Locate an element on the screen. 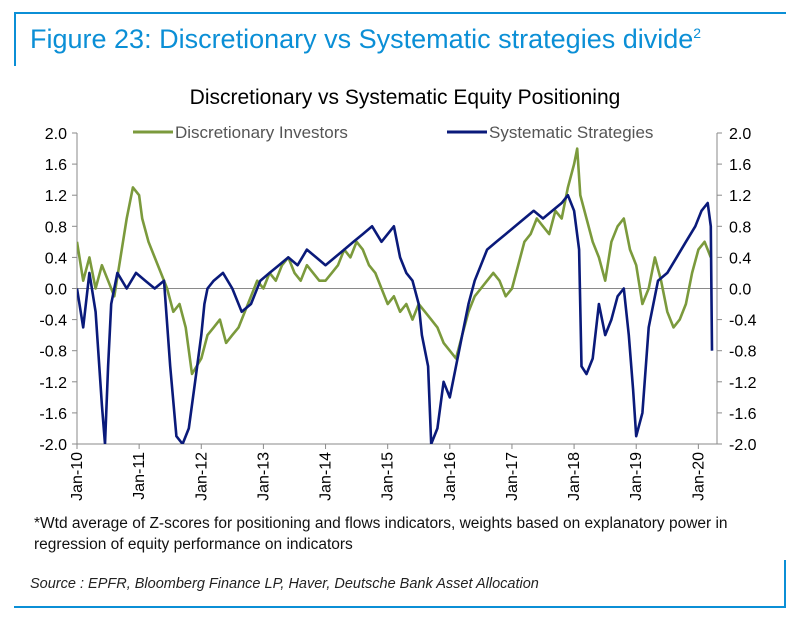  y-tick-label-right: -0.8 is located at coordinates (743, 352).